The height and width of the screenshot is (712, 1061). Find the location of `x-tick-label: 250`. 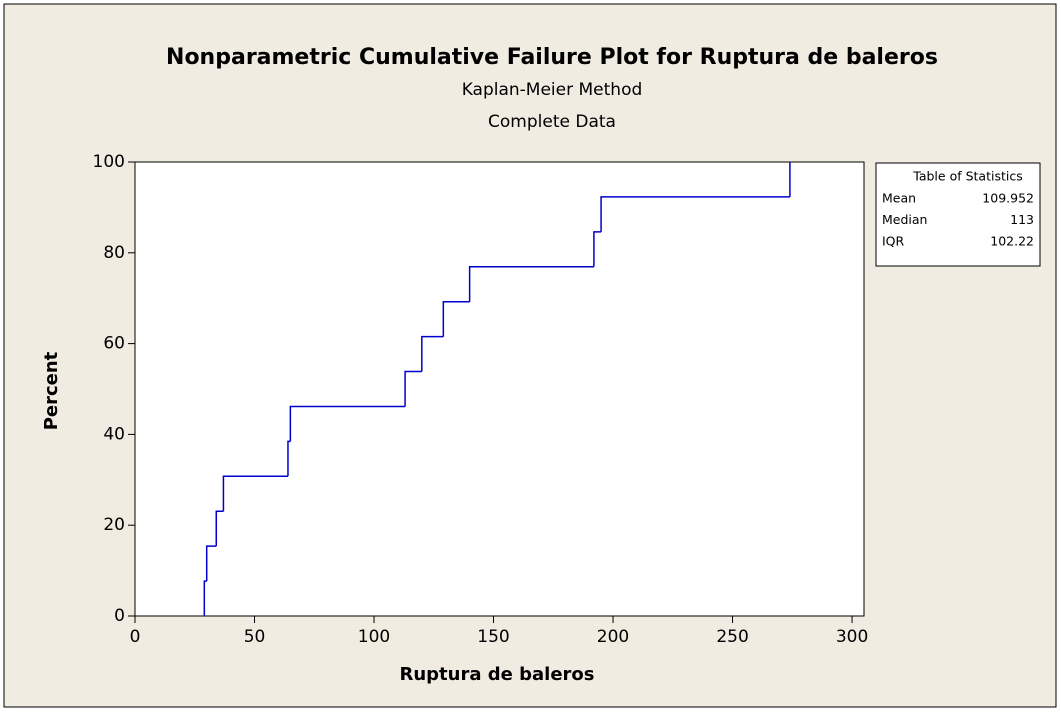

x-tick-label: 250 is located at coordinates (732, 637).